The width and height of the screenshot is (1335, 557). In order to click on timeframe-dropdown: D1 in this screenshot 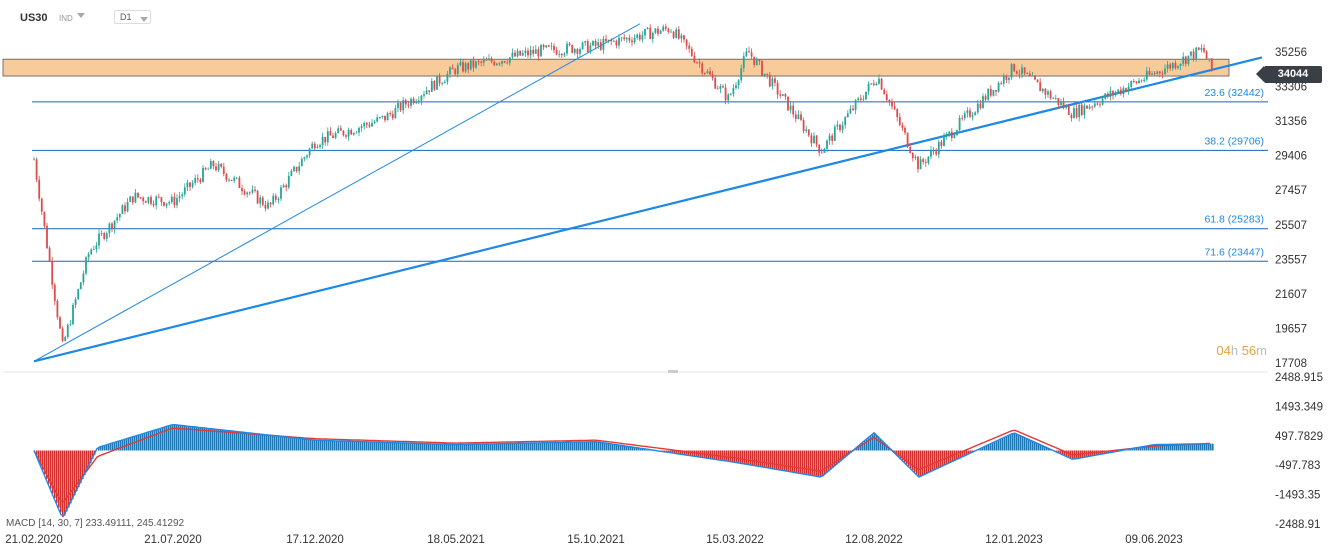, I will do `click(132, 17)`.